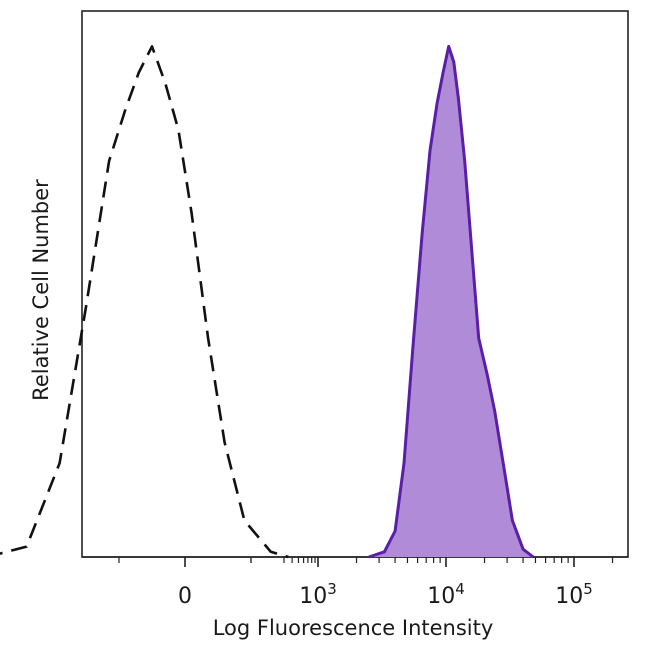  What do you see at coordinates (574, 594) in the screenshot?
I see `x-tick-label: 10⁵` at bounding box center [574, 594].